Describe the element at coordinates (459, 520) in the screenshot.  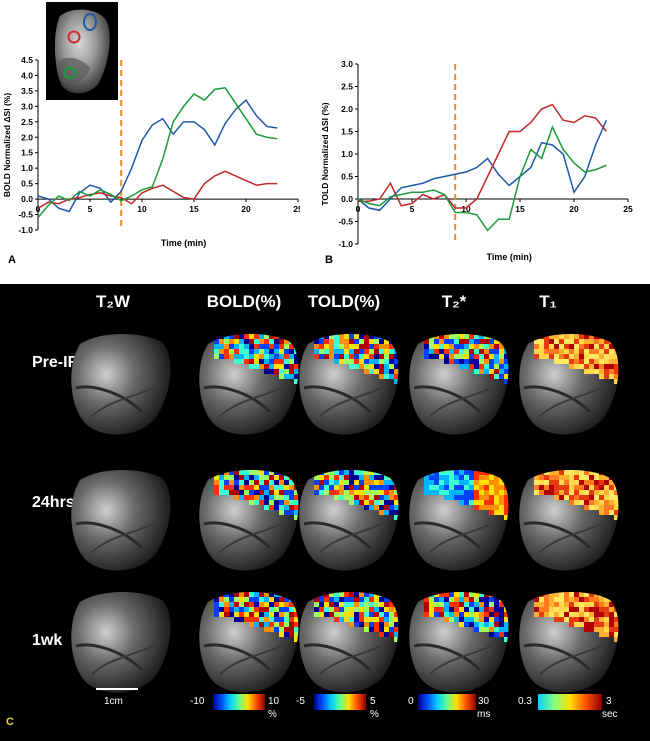
I see `mri-cell-r1-c3` at that location.